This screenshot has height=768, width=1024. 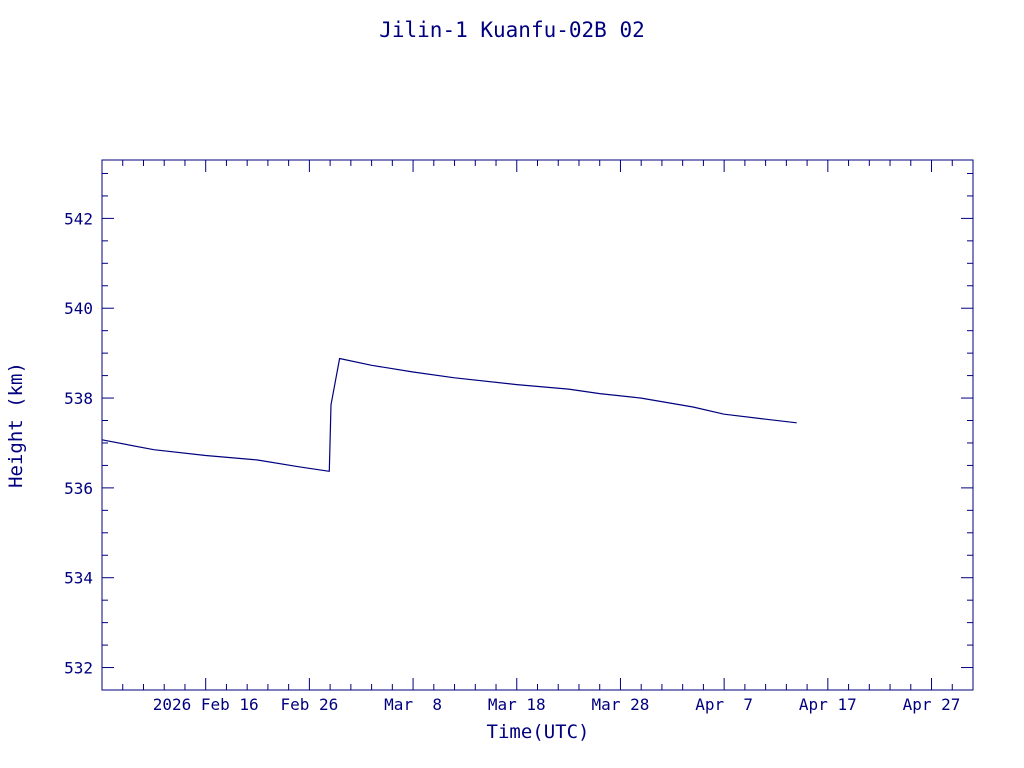 What do you see at coordinates (538, 732) in the screenshot?
I see `x-axis-label: Time(UTC)` at bounding box center [538, 732].